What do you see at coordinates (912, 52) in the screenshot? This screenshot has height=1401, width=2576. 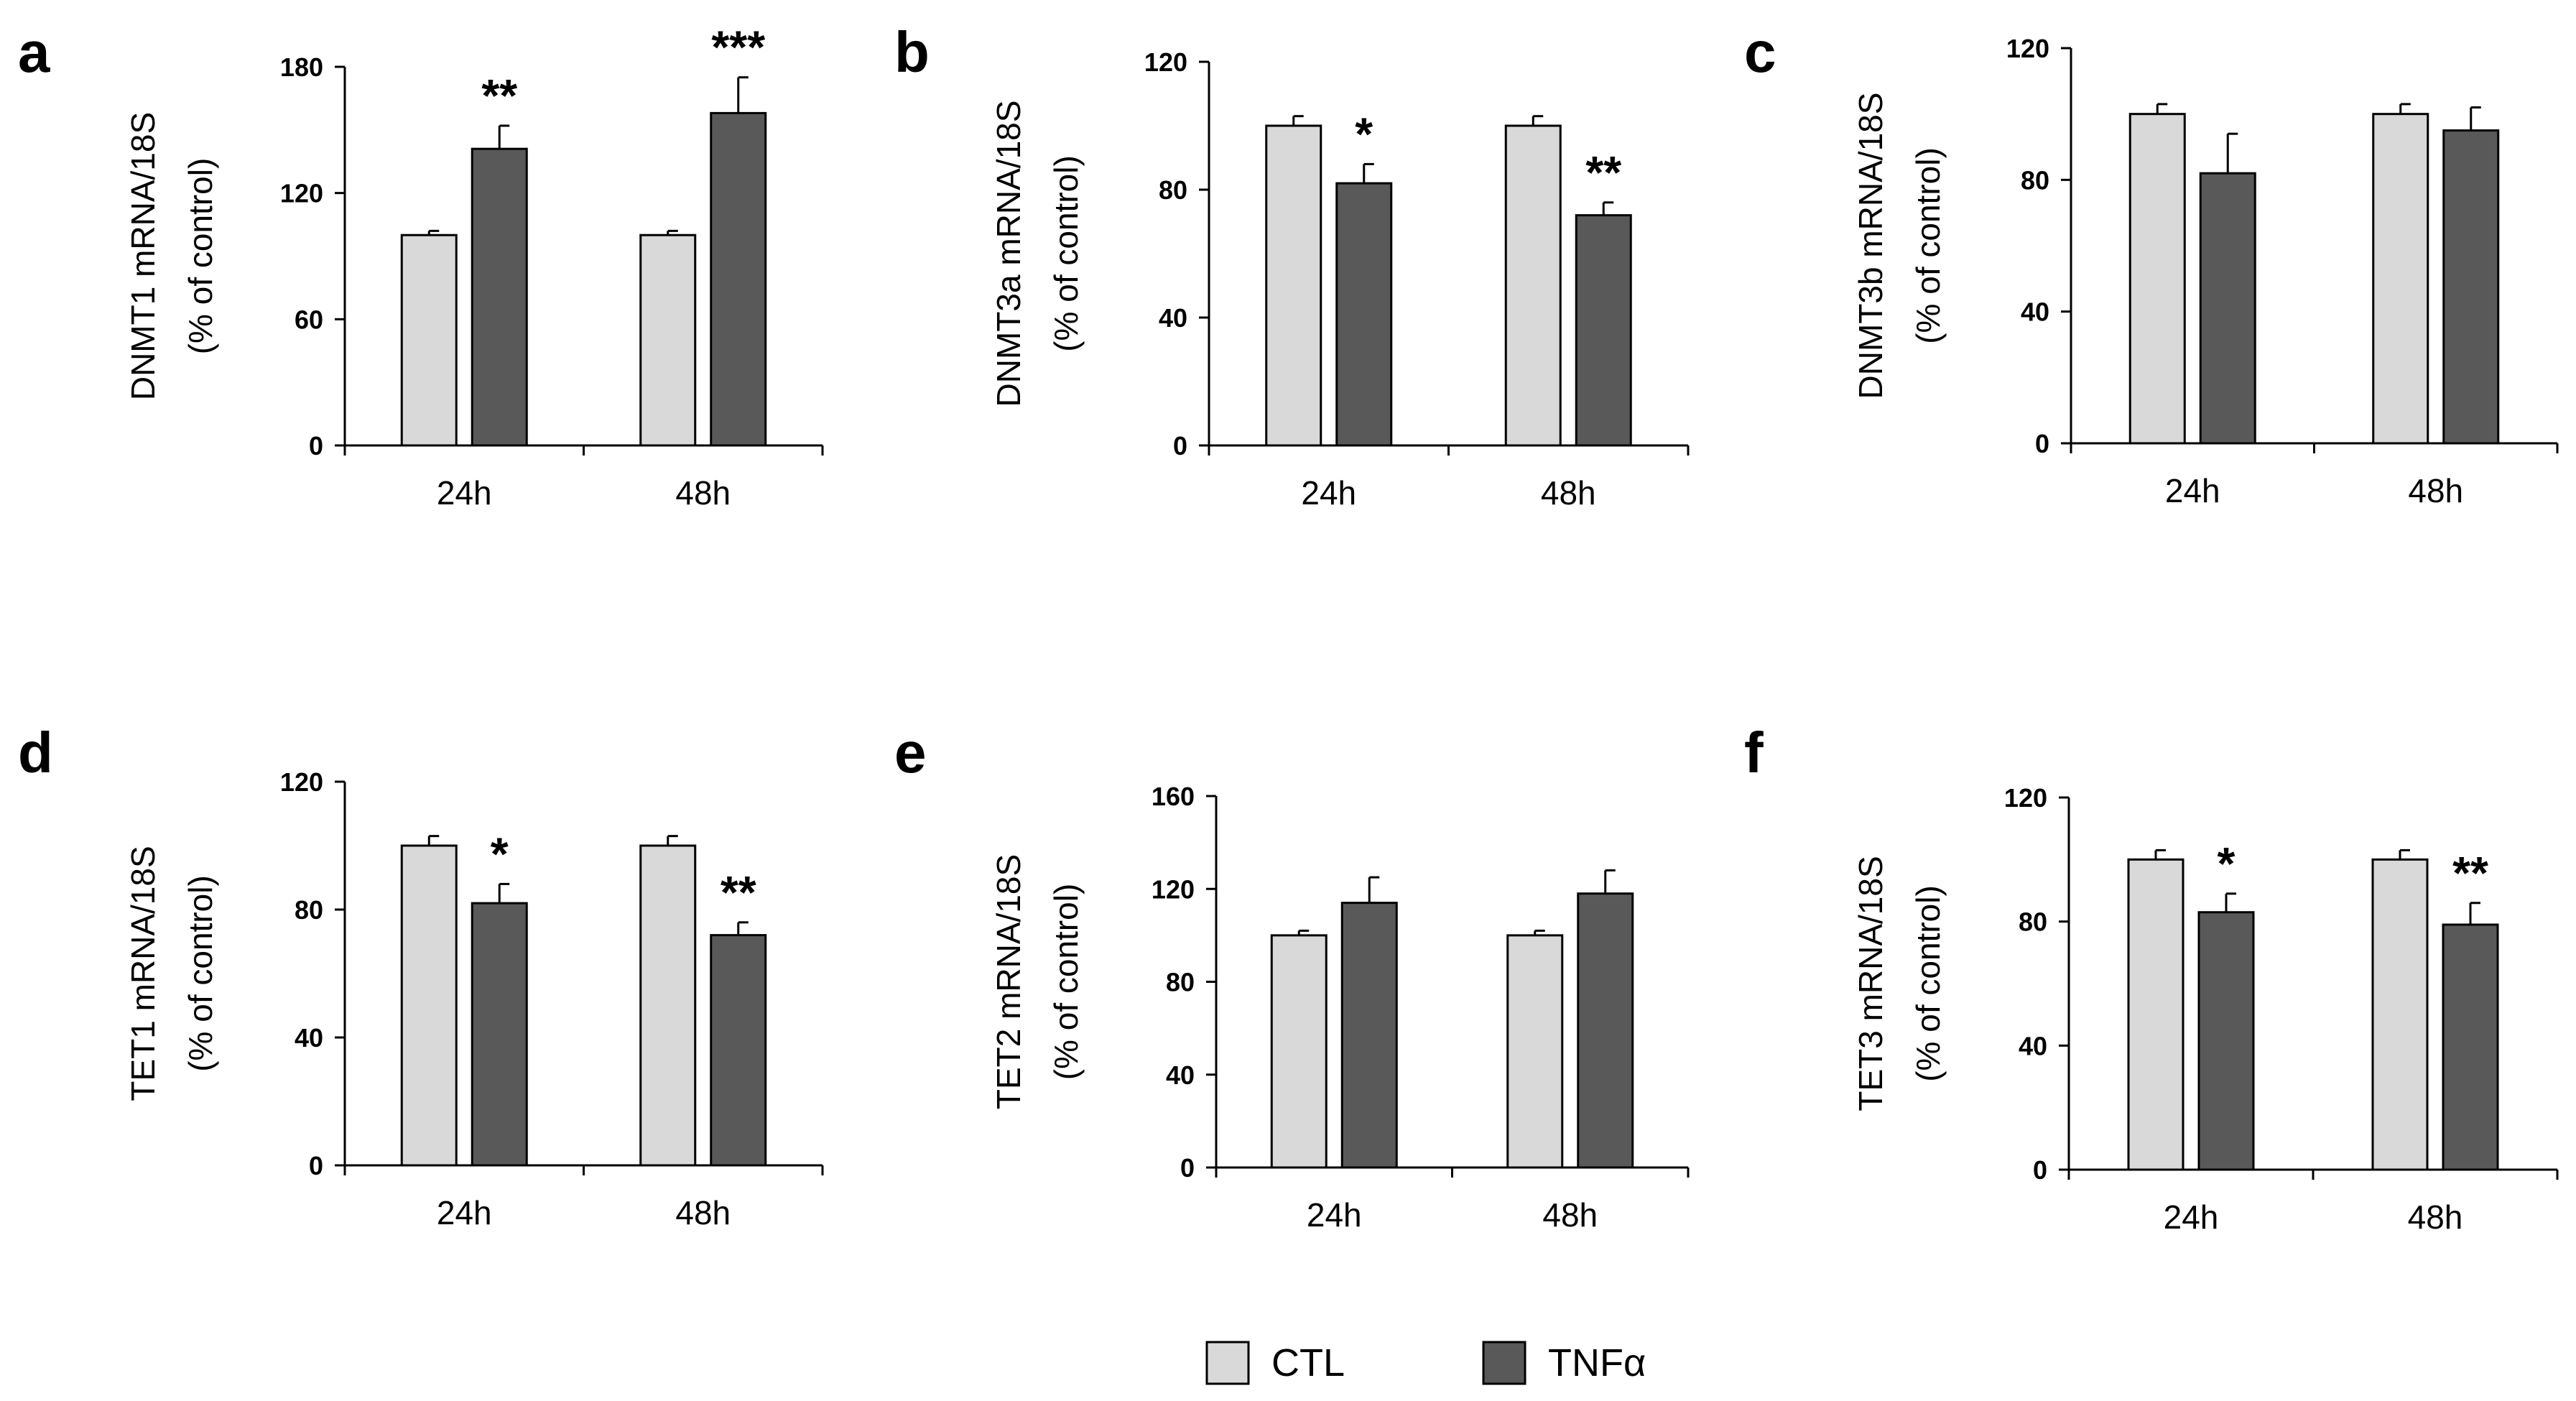 I see `panel-letter-b: b` at bounding box center [912, 52].